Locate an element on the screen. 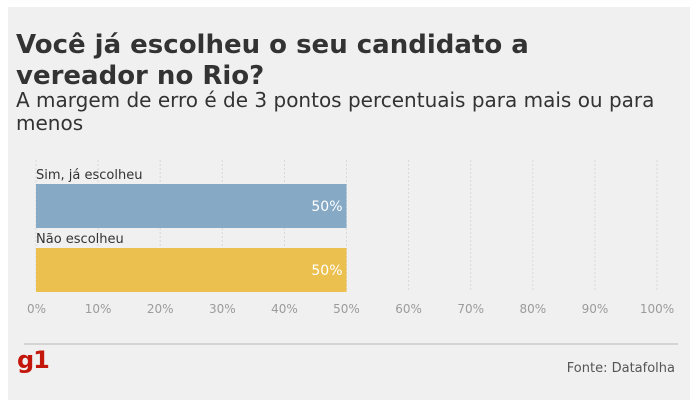 The height and width of the screenshot is (408, 698). x-tick-label: 20% is located at coordinates (160, 309).